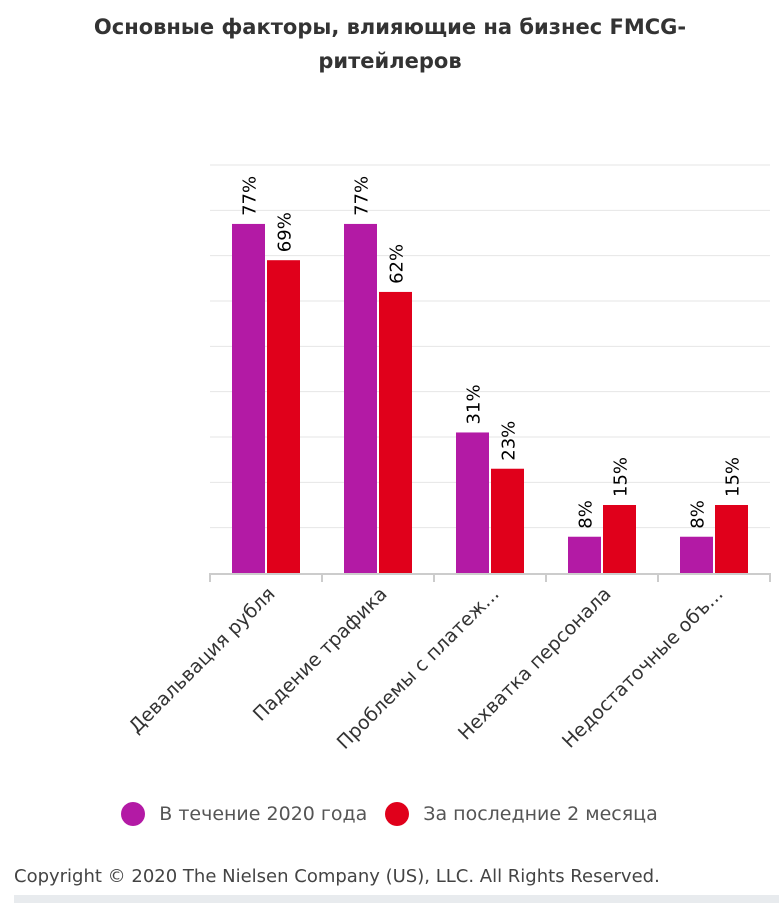 This screenshot has height=903, width=779. I want to click on data-label: 69%, so click(285, 232).